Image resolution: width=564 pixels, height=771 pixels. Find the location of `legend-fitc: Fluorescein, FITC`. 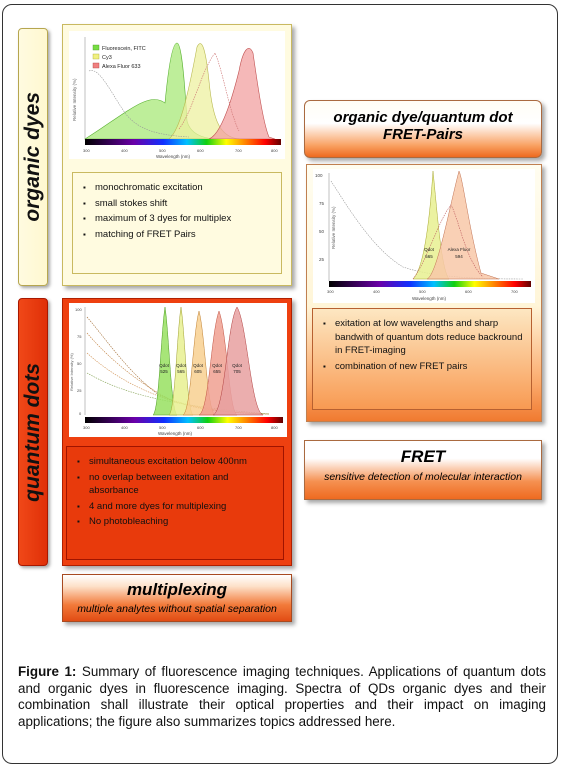

legend-fitc: Fluorescein, FITC is located at coordinates (124, 49).